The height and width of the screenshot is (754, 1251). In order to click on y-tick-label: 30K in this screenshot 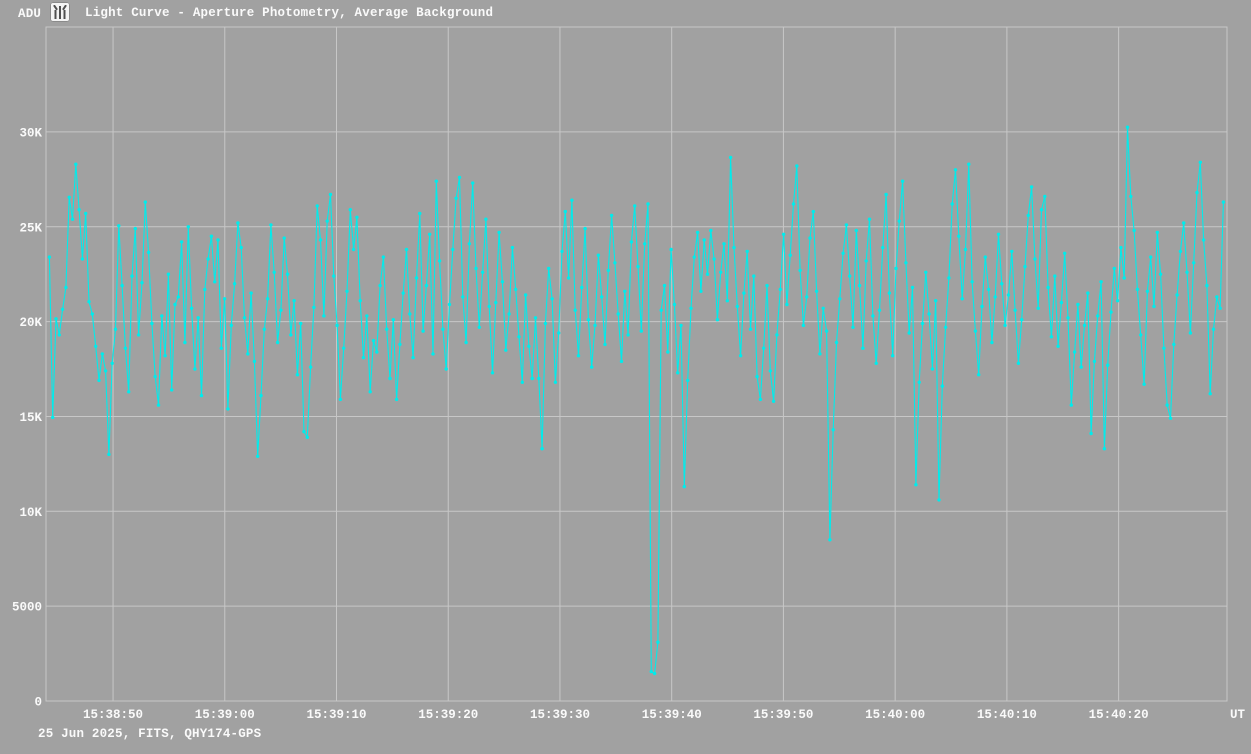, I will do `click(30, 133)`.